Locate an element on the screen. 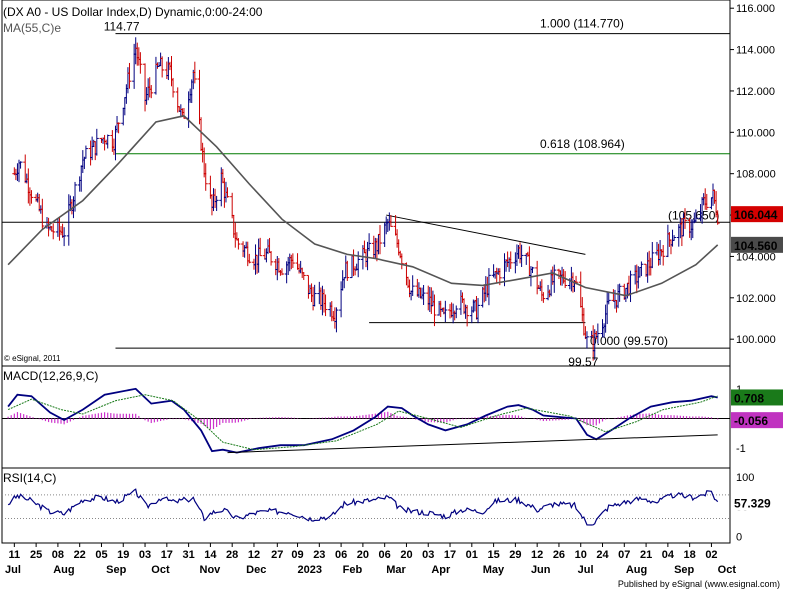  svg-text: 106.044 is located at coordinates (756, 215).